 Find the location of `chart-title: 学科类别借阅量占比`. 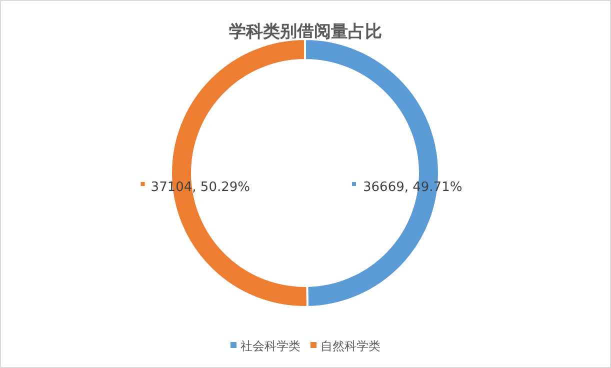

chart-title: 学科类别借阅量占比 is located at coordinates (305, 32).